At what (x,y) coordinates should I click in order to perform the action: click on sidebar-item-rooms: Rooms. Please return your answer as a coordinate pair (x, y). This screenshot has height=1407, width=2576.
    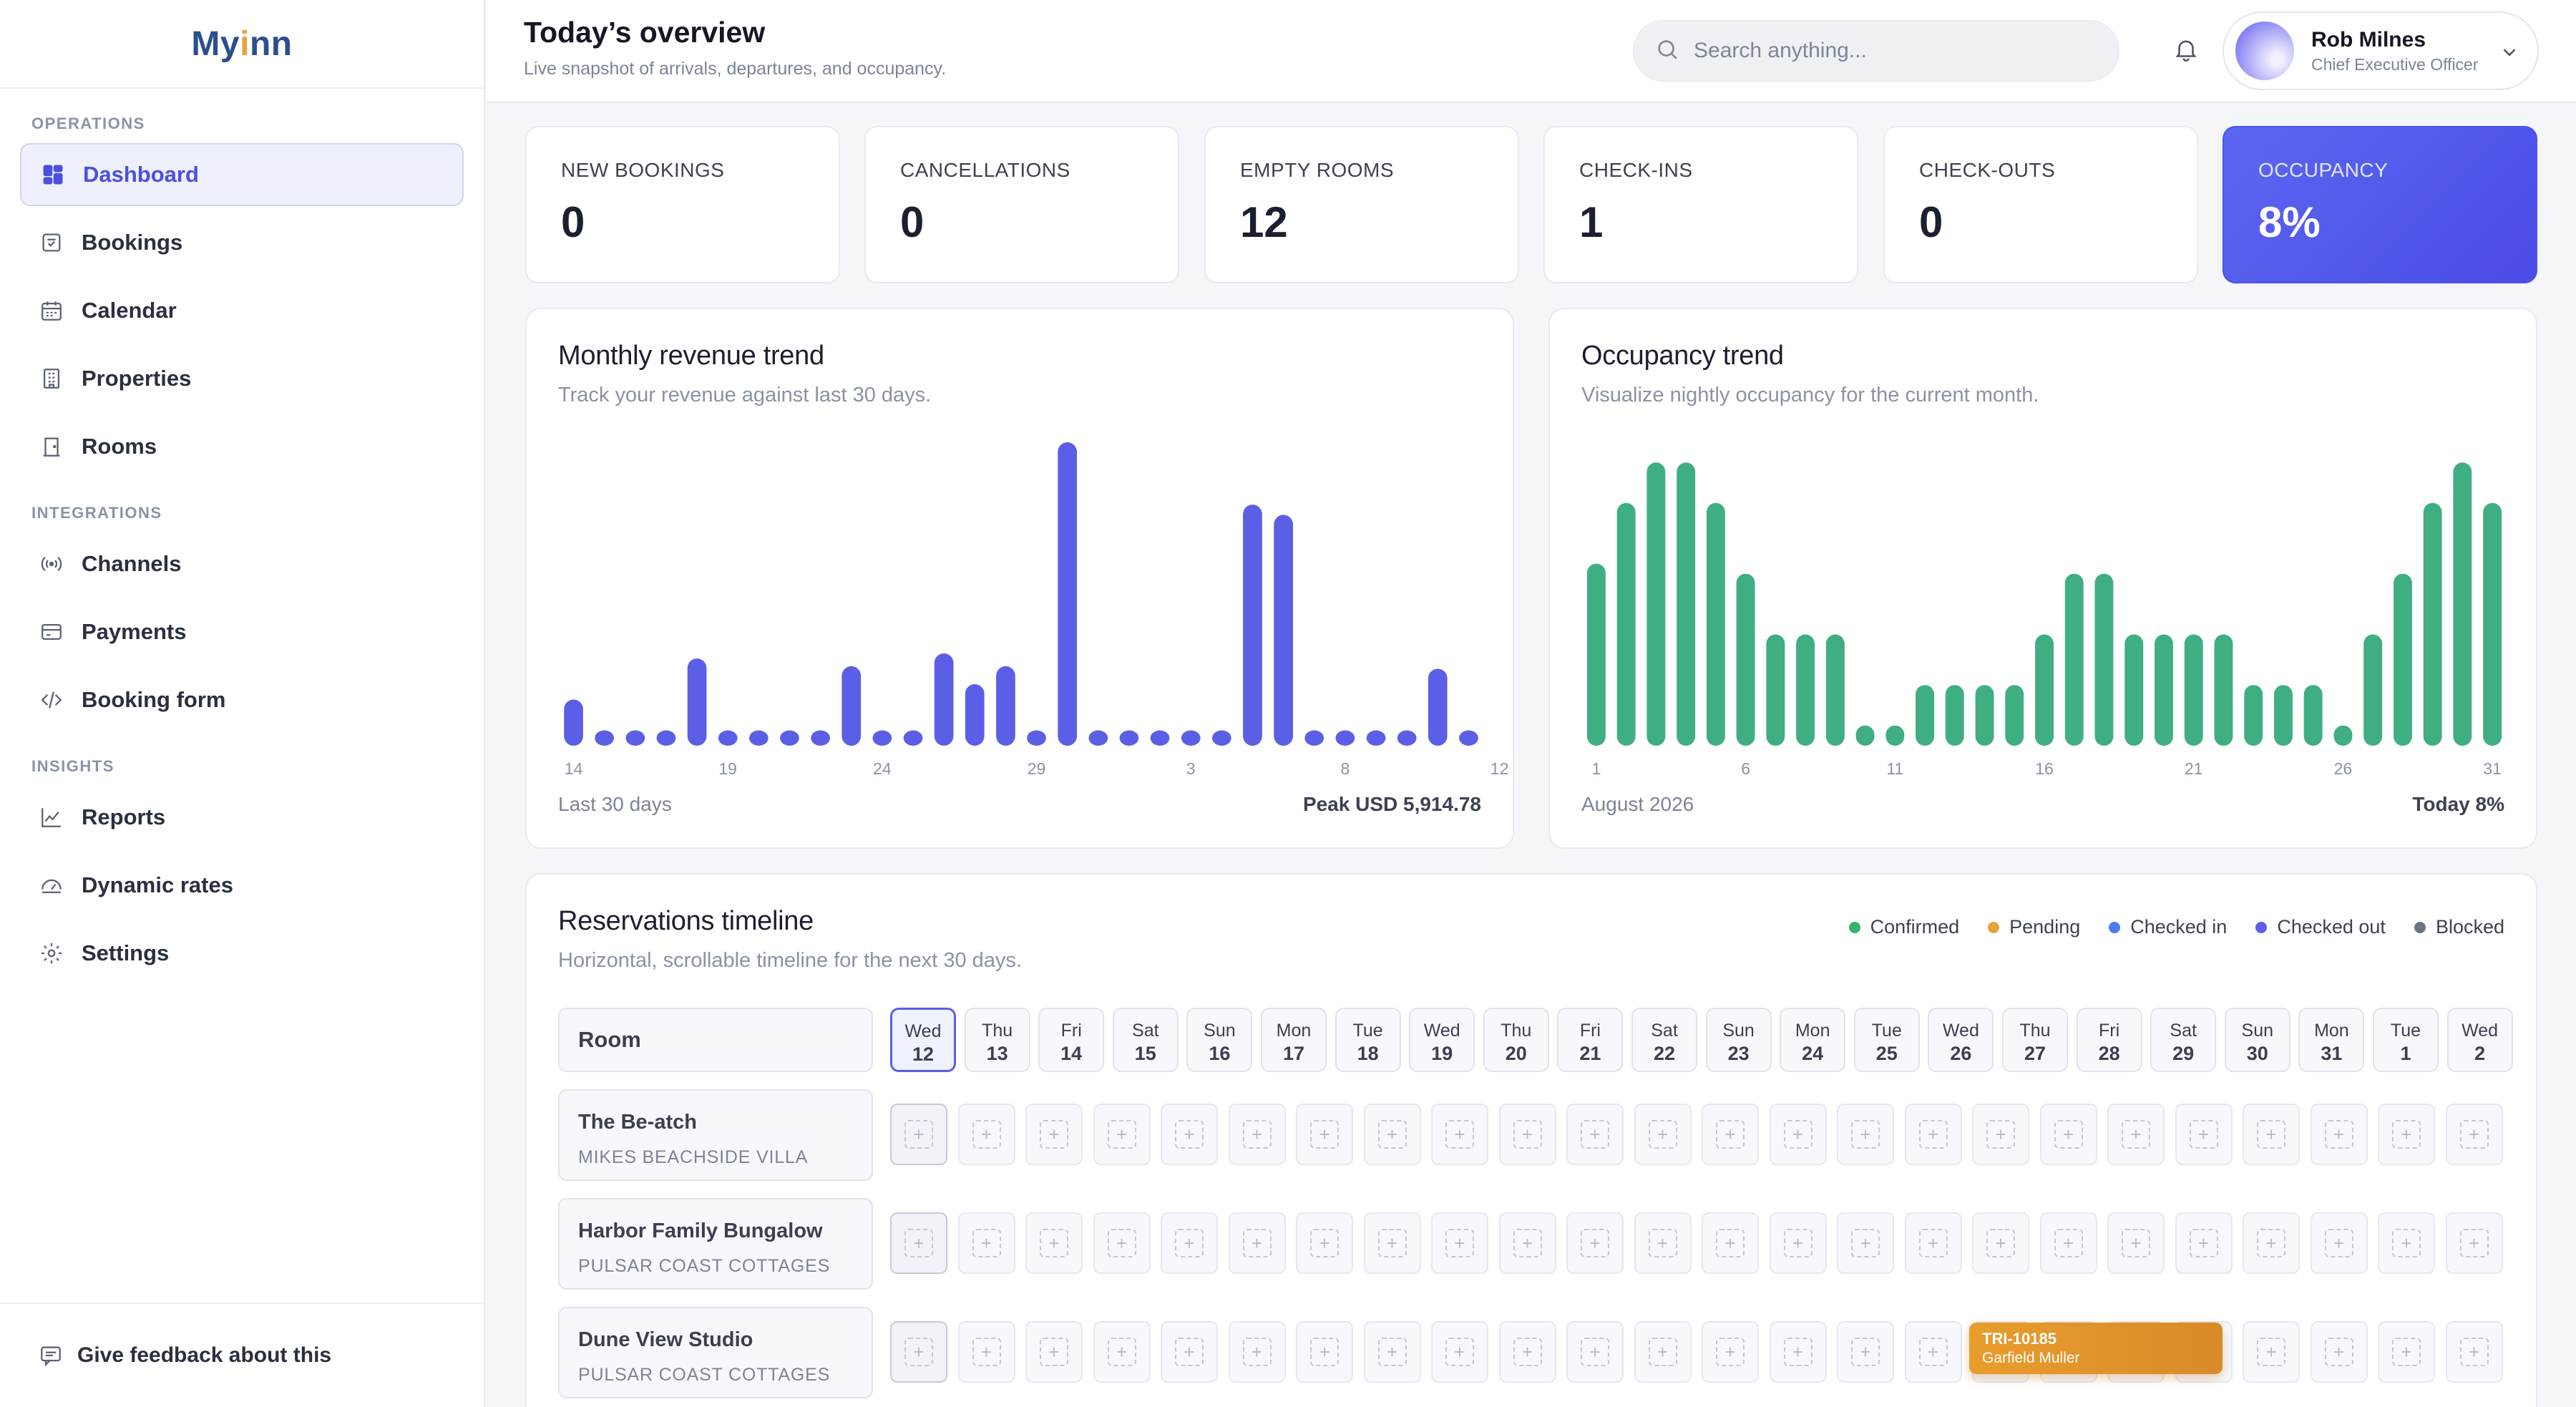
    Looking at the image, I should click on (242, 446).